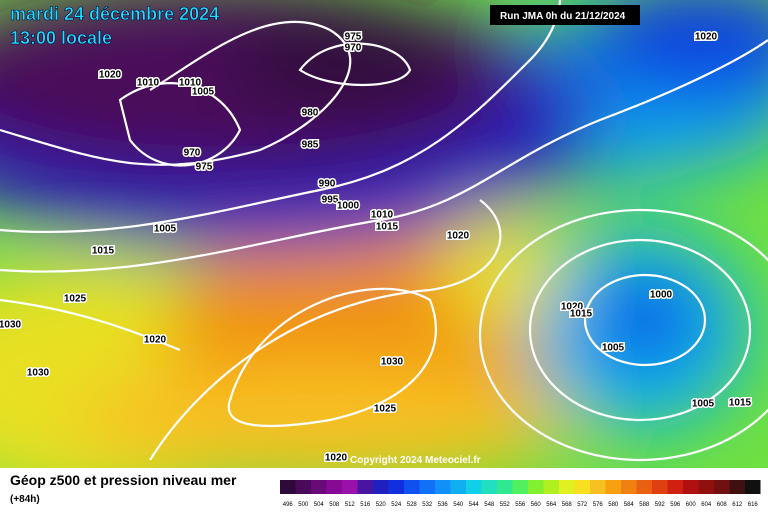 This screenshot has width=768, height=512. Describe the element at coordinates (288, 505) in the screenshot. I see `scale-label: 496` at that location.